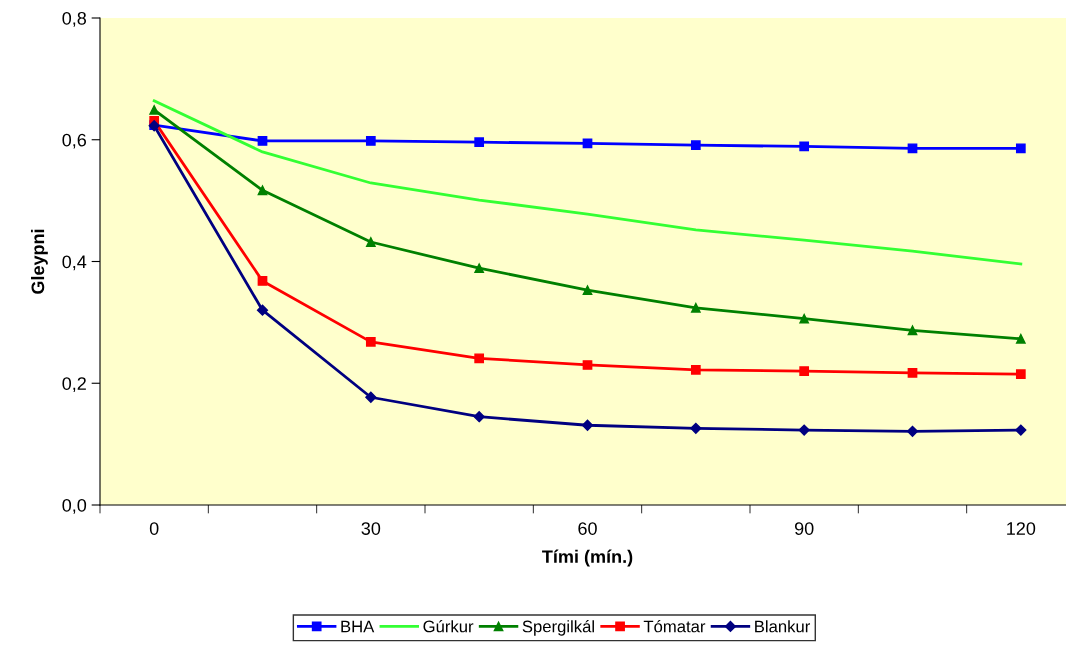 The width and height of the screenshot is (1066, 649). What do you see at coordinates (674, 626) in the screenshot?
I see `legend-label: Tómatar` at bounding box center [674, 626].